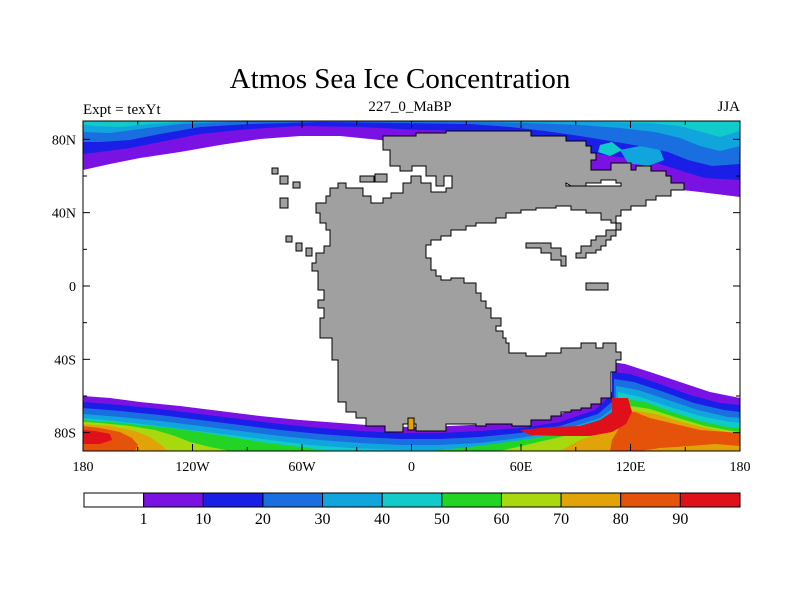 The height and width of the screenshot is (600, 800). Describe the element at coordinates (382, 519) in the screenshot. I see `colorbar-label: 40` at that location.